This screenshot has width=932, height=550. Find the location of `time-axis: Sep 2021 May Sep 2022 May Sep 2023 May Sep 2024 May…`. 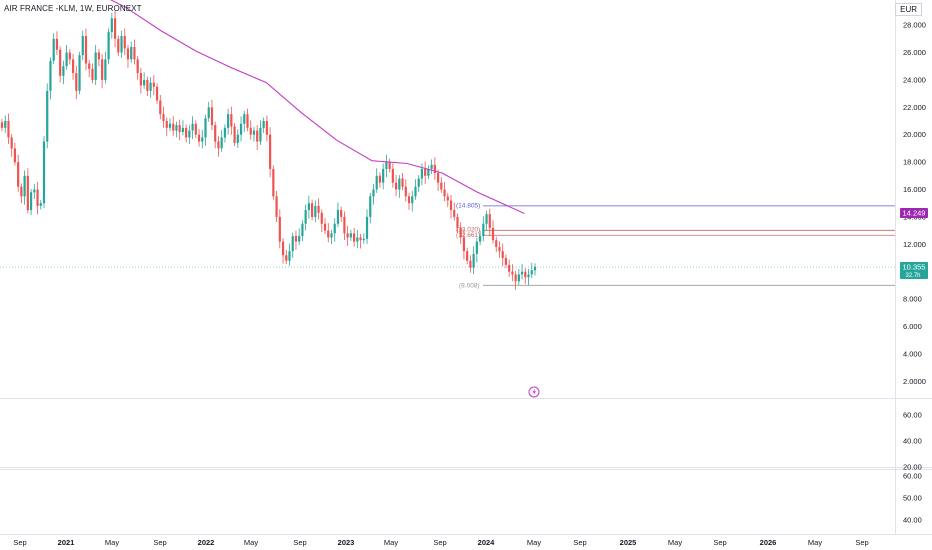

time-axis: Sep 2021 May Sep 2022 May Sep 2023 May Sep 2024 May… is located at coordinates (440, 542).